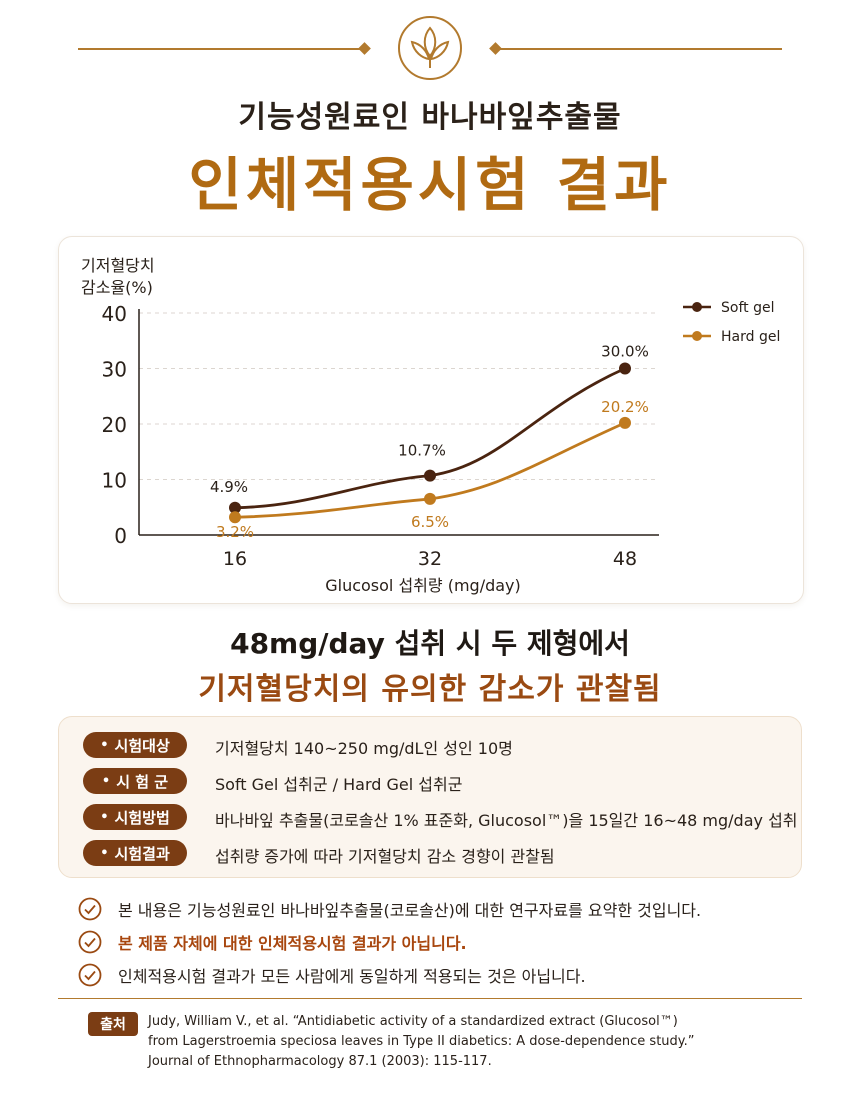 The image size is (860, 1100). What do you see at coordinates (114, 425) in the screenshot?
I see `y-tick-label: 20` at bounding box center [114, 425].